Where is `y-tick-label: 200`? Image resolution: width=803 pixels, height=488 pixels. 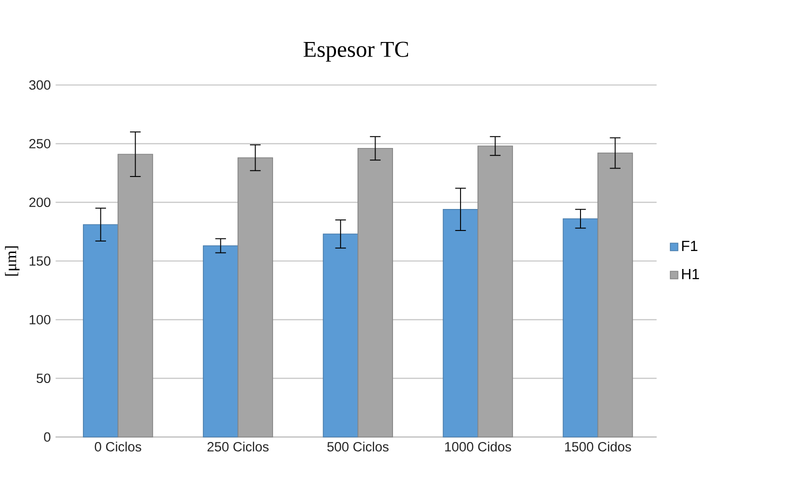
y-tick-label: 200 is located at coordinates (39, 203).